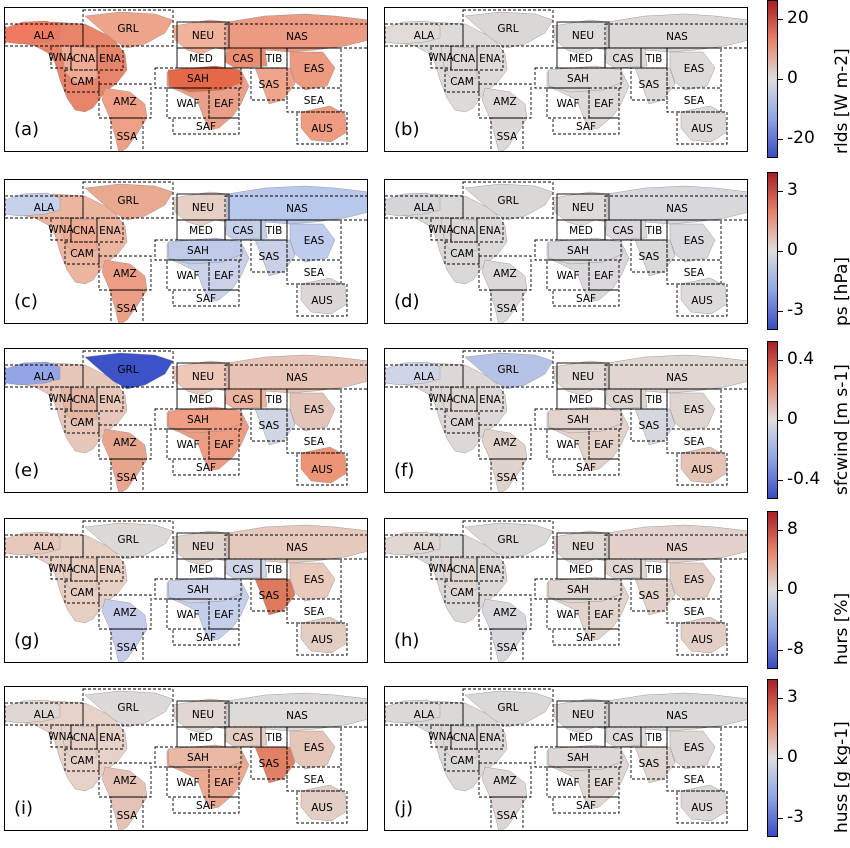  Describe the element at coordinates (694, 410) in the screenshot. I see `region-label-eas: EAS` at that location.